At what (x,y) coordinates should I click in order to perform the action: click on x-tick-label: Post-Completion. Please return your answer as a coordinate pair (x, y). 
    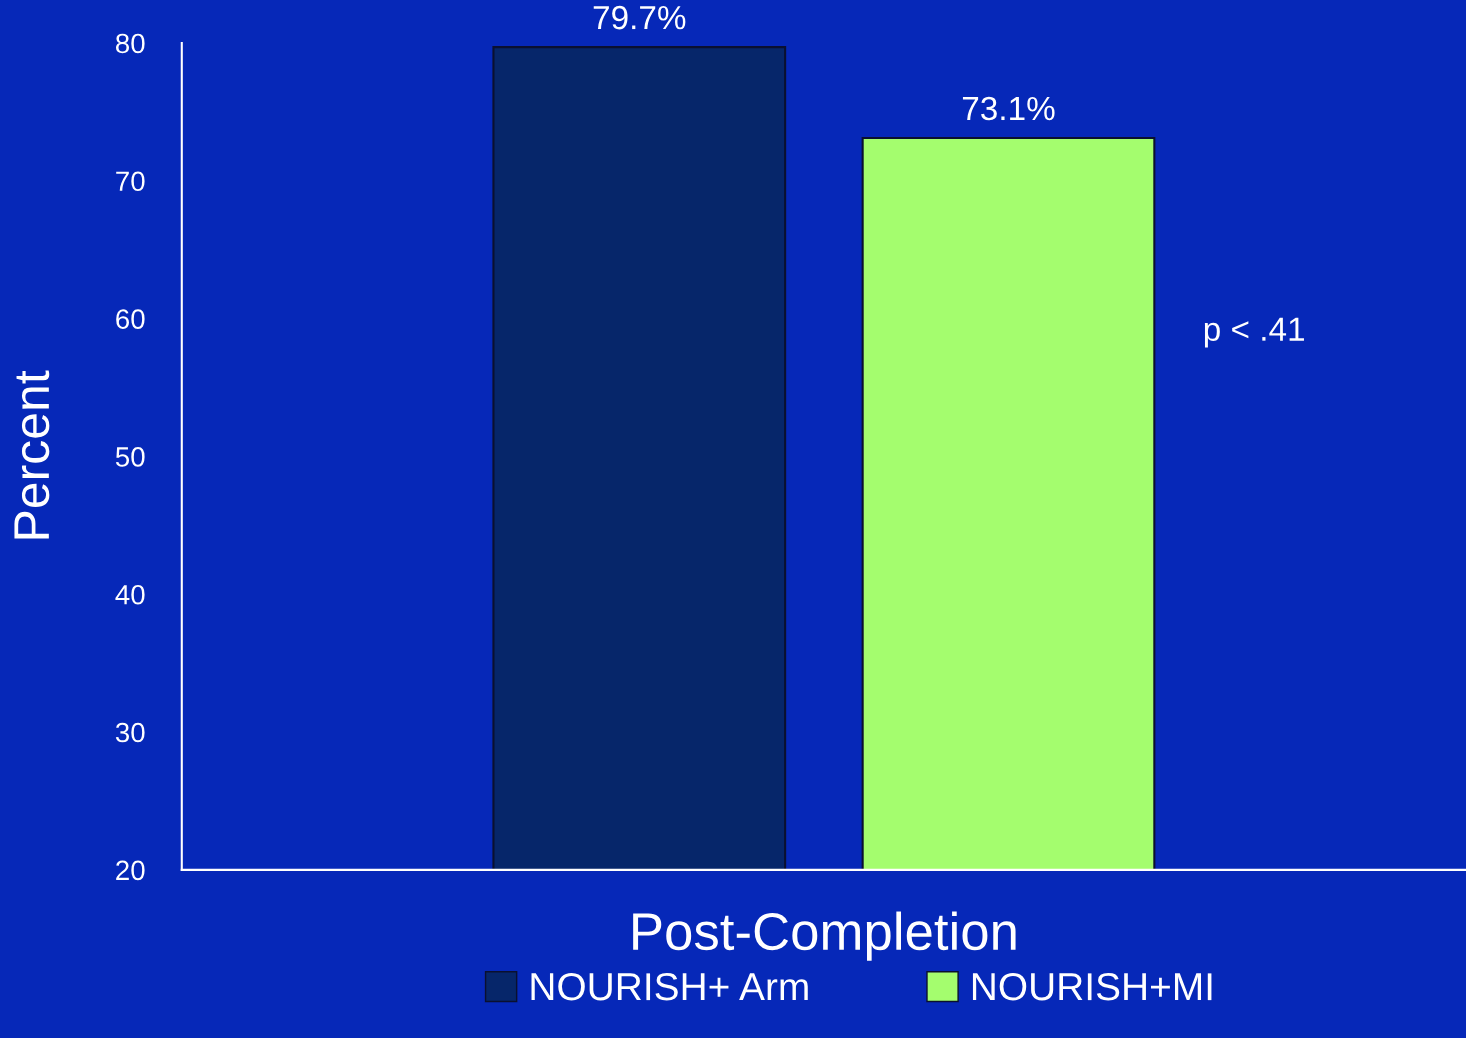
    Looking at the image, I should click on (824, 936).